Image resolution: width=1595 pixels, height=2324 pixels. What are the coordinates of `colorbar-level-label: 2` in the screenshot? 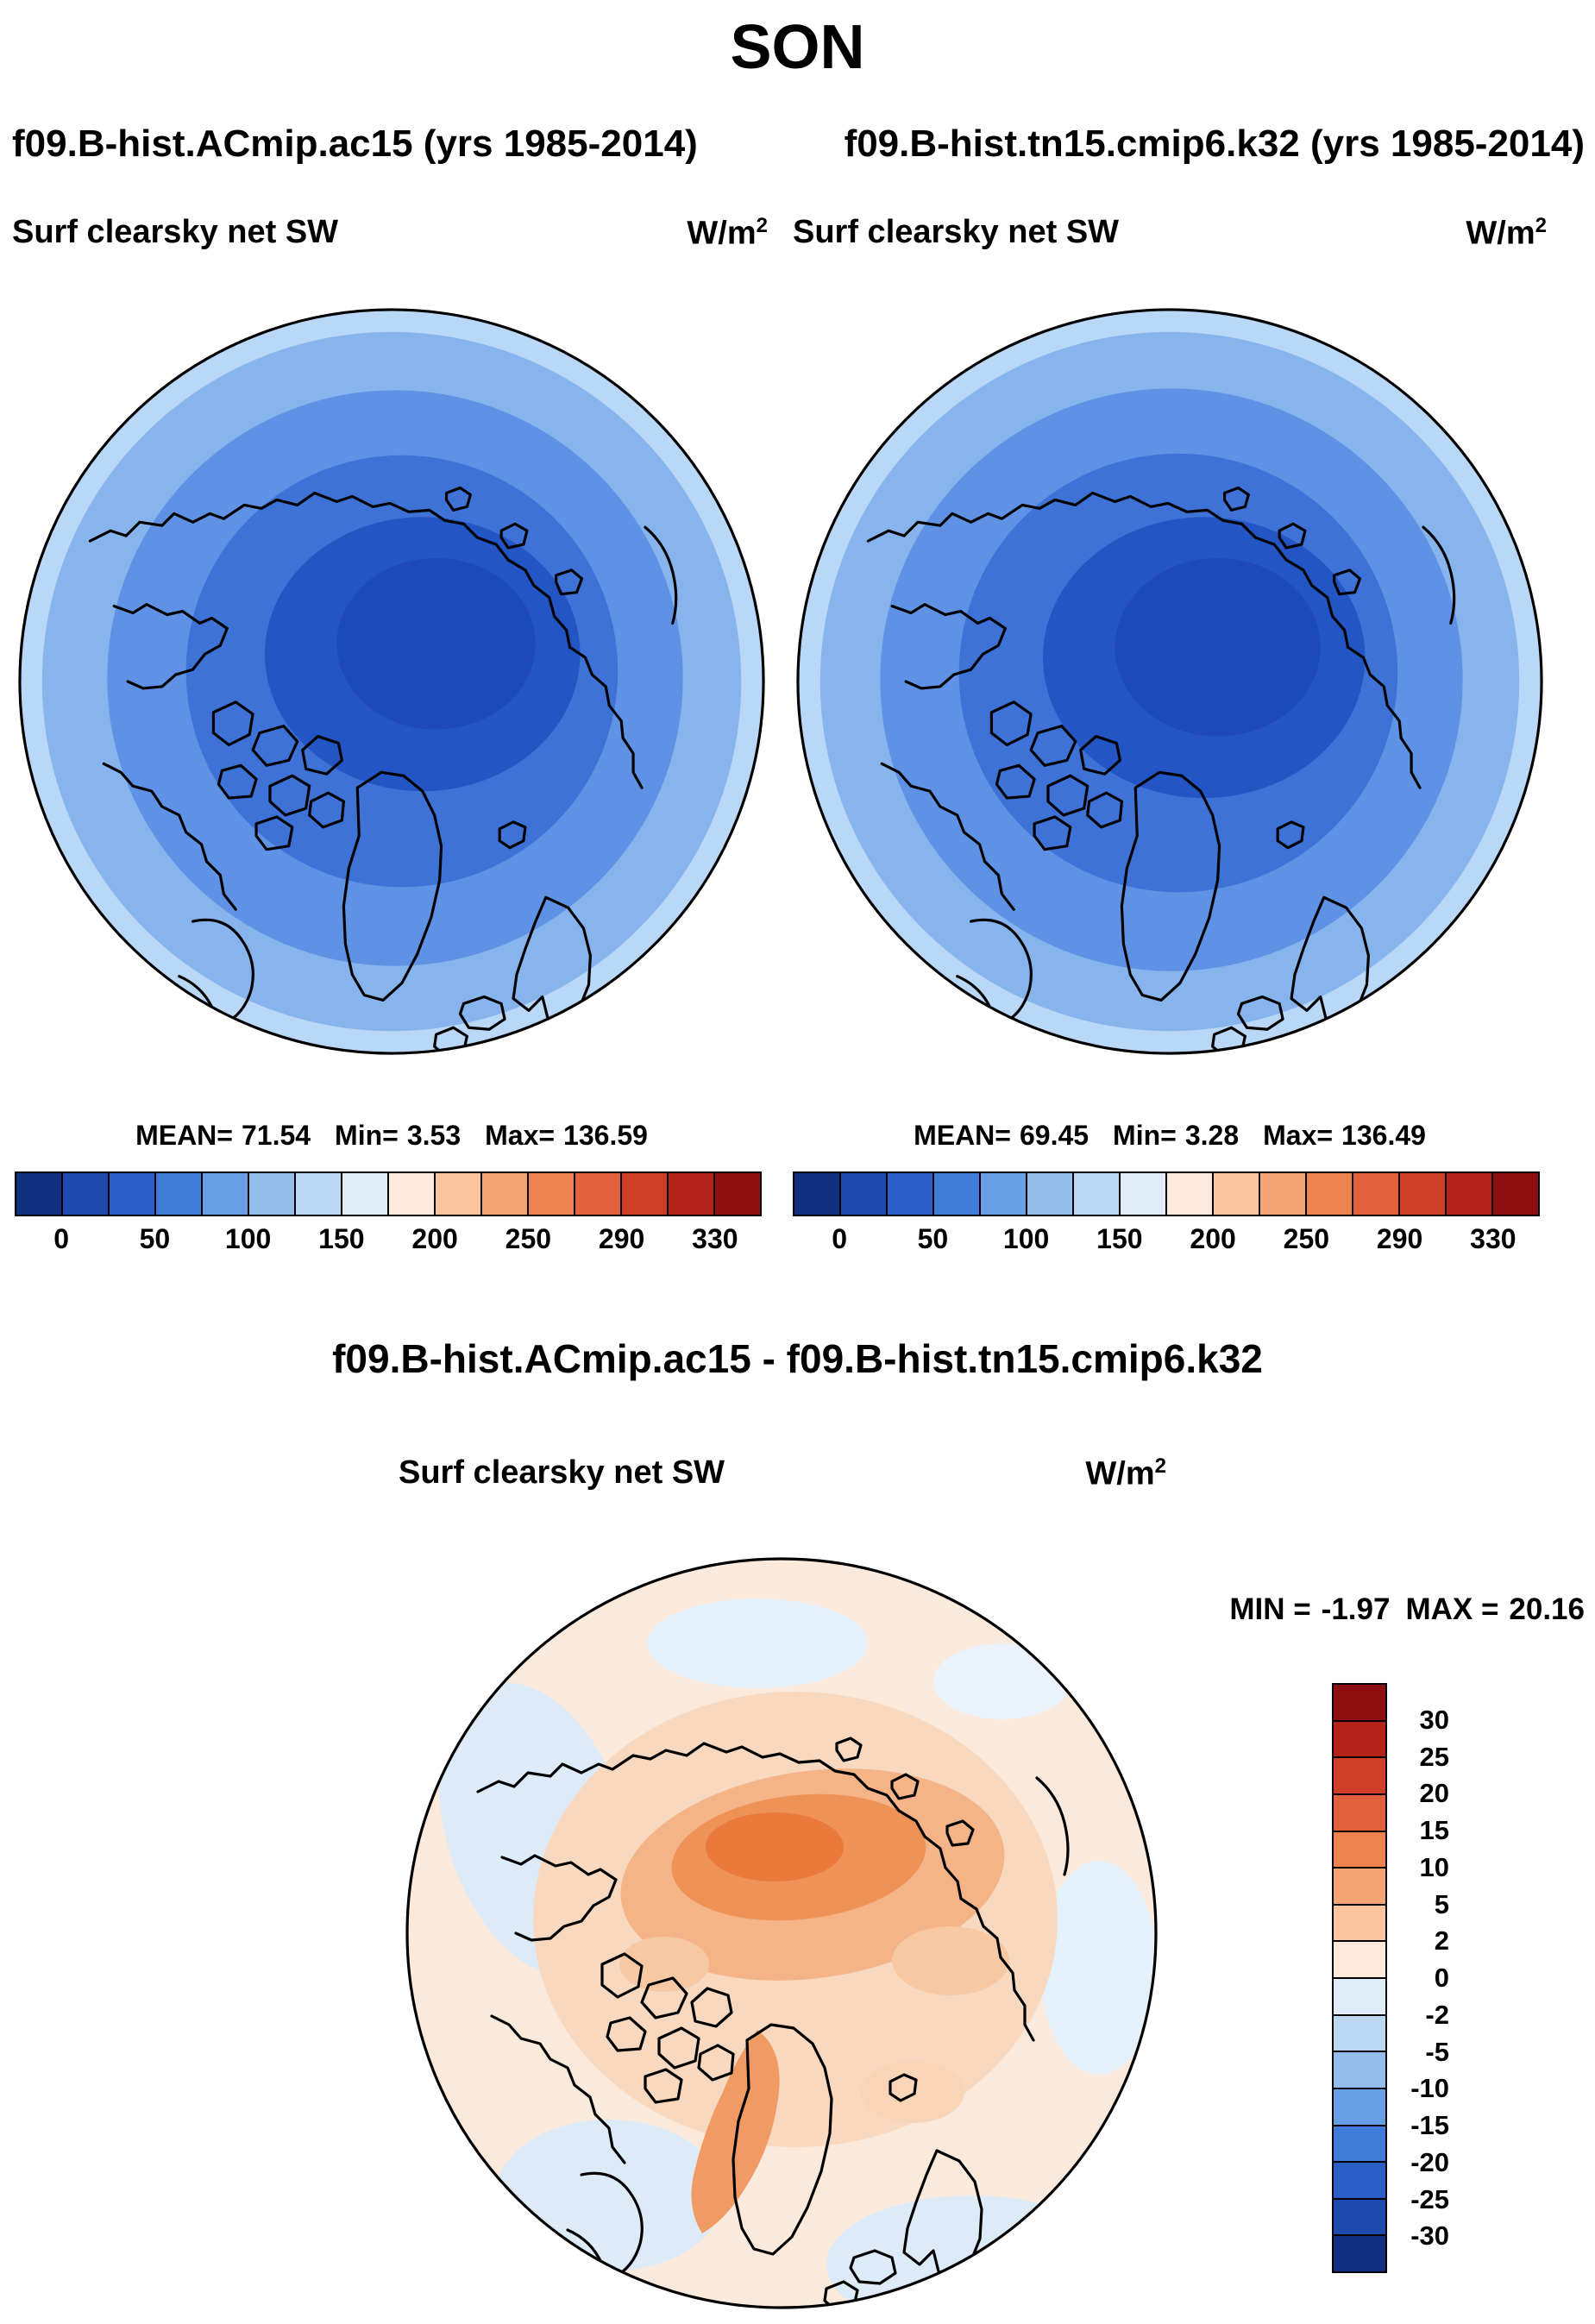 It's located at (1441, 1941).